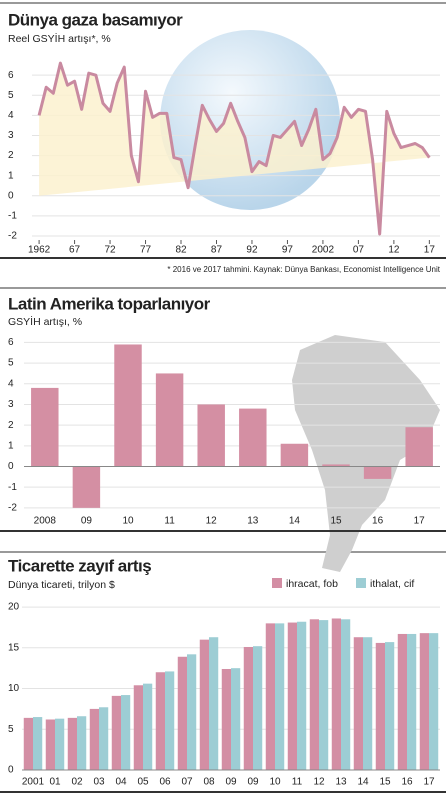 The image size is (446, 800). I want to click on x-tick-label: 01, so click(55, 782).